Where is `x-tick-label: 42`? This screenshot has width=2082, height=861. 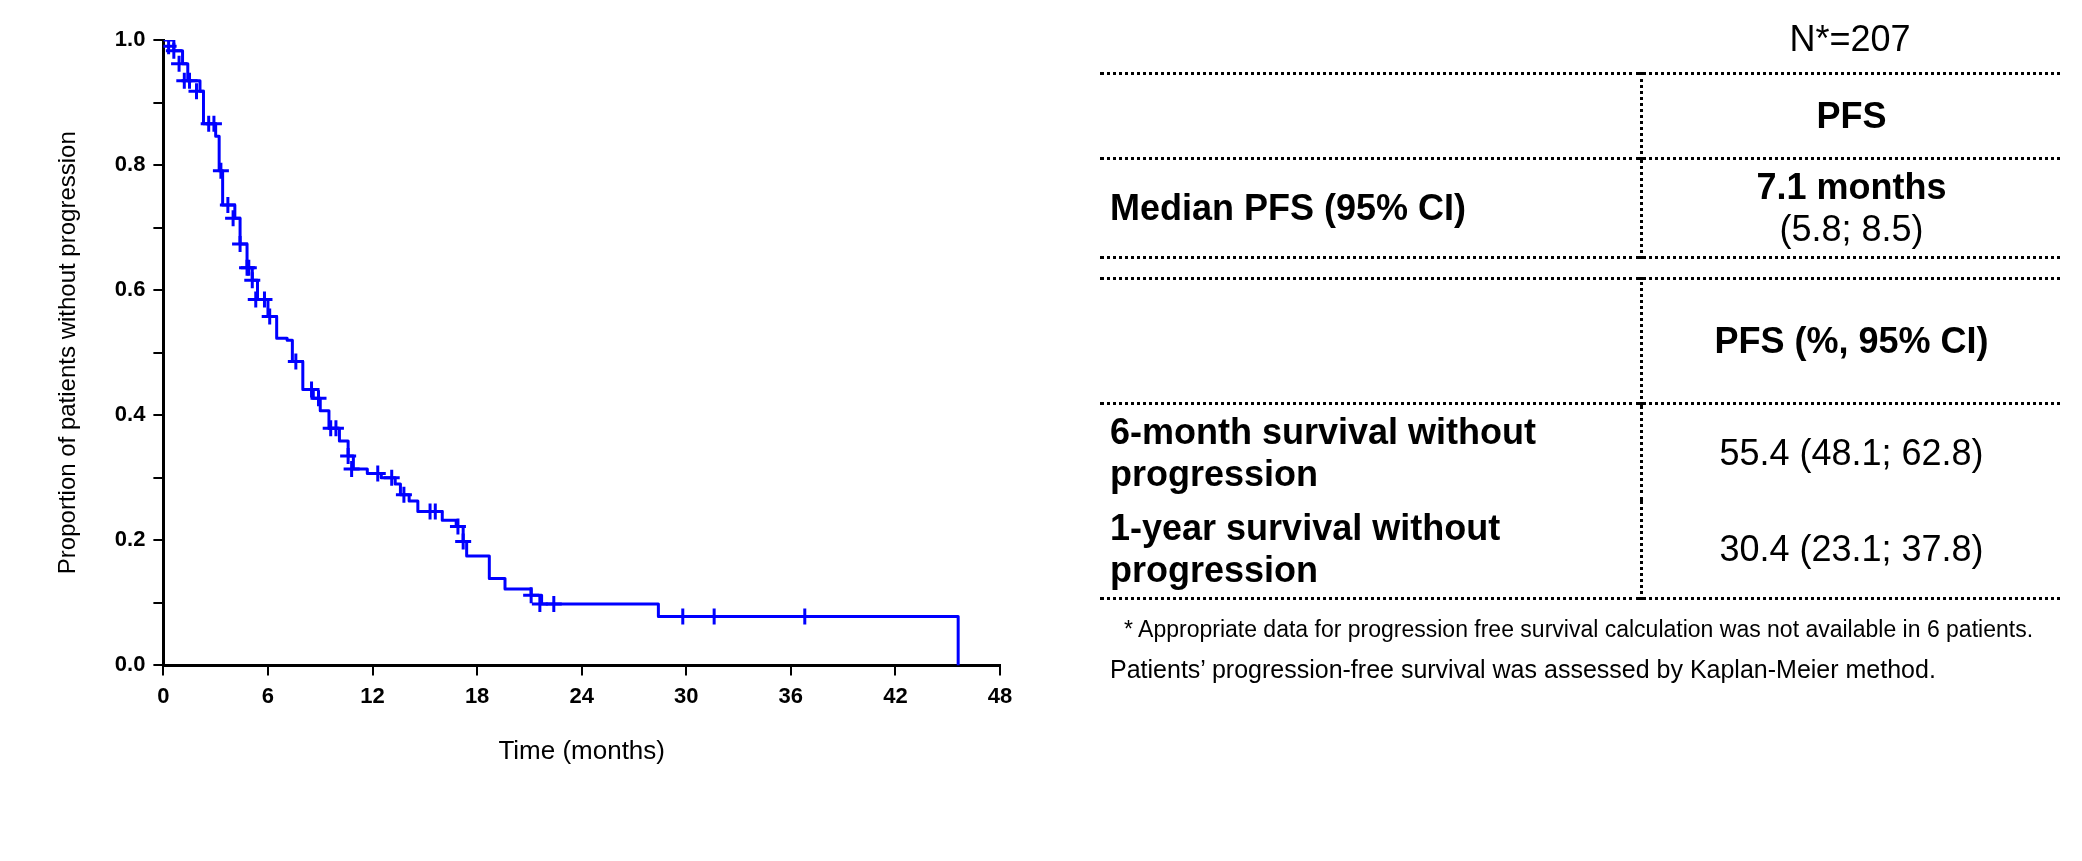 x-tick-label: 42 is located at coordinates (895, 695).